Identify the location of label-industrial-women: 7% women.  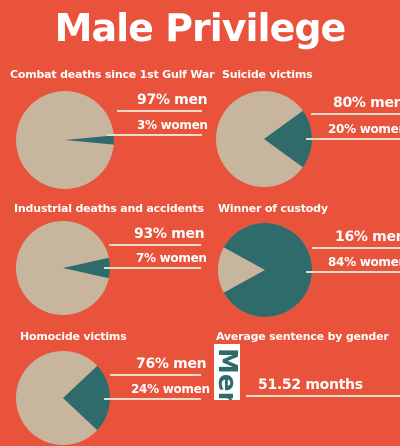
(171, 258).